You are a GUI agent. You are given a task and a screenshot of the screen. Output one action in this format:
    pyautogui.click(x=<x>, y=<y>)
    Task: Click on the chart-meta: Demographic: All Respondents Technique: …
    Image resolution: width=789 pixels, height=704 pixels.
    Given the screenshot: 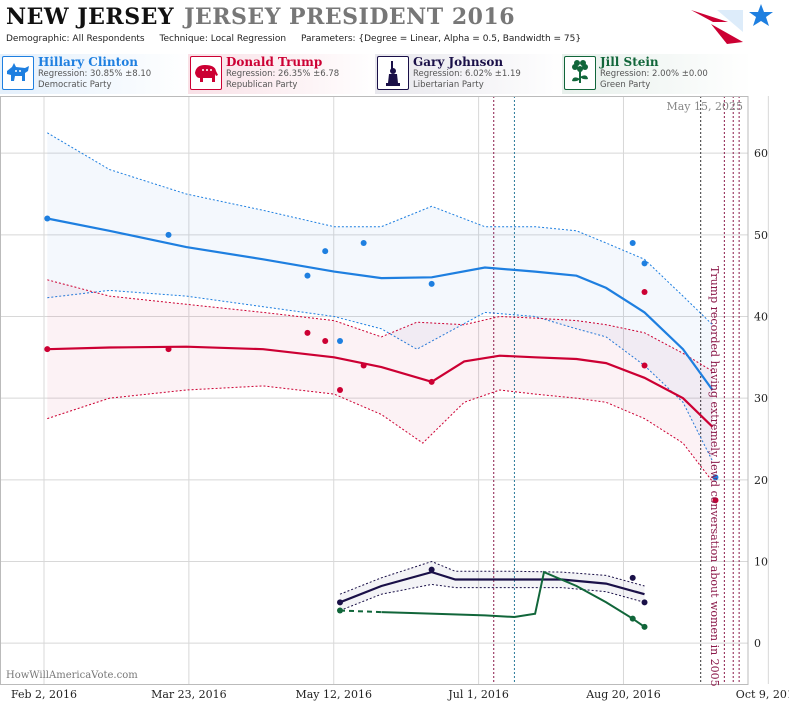 What is the action you would take?
    pyautogui.click(x=299, y=39)
    